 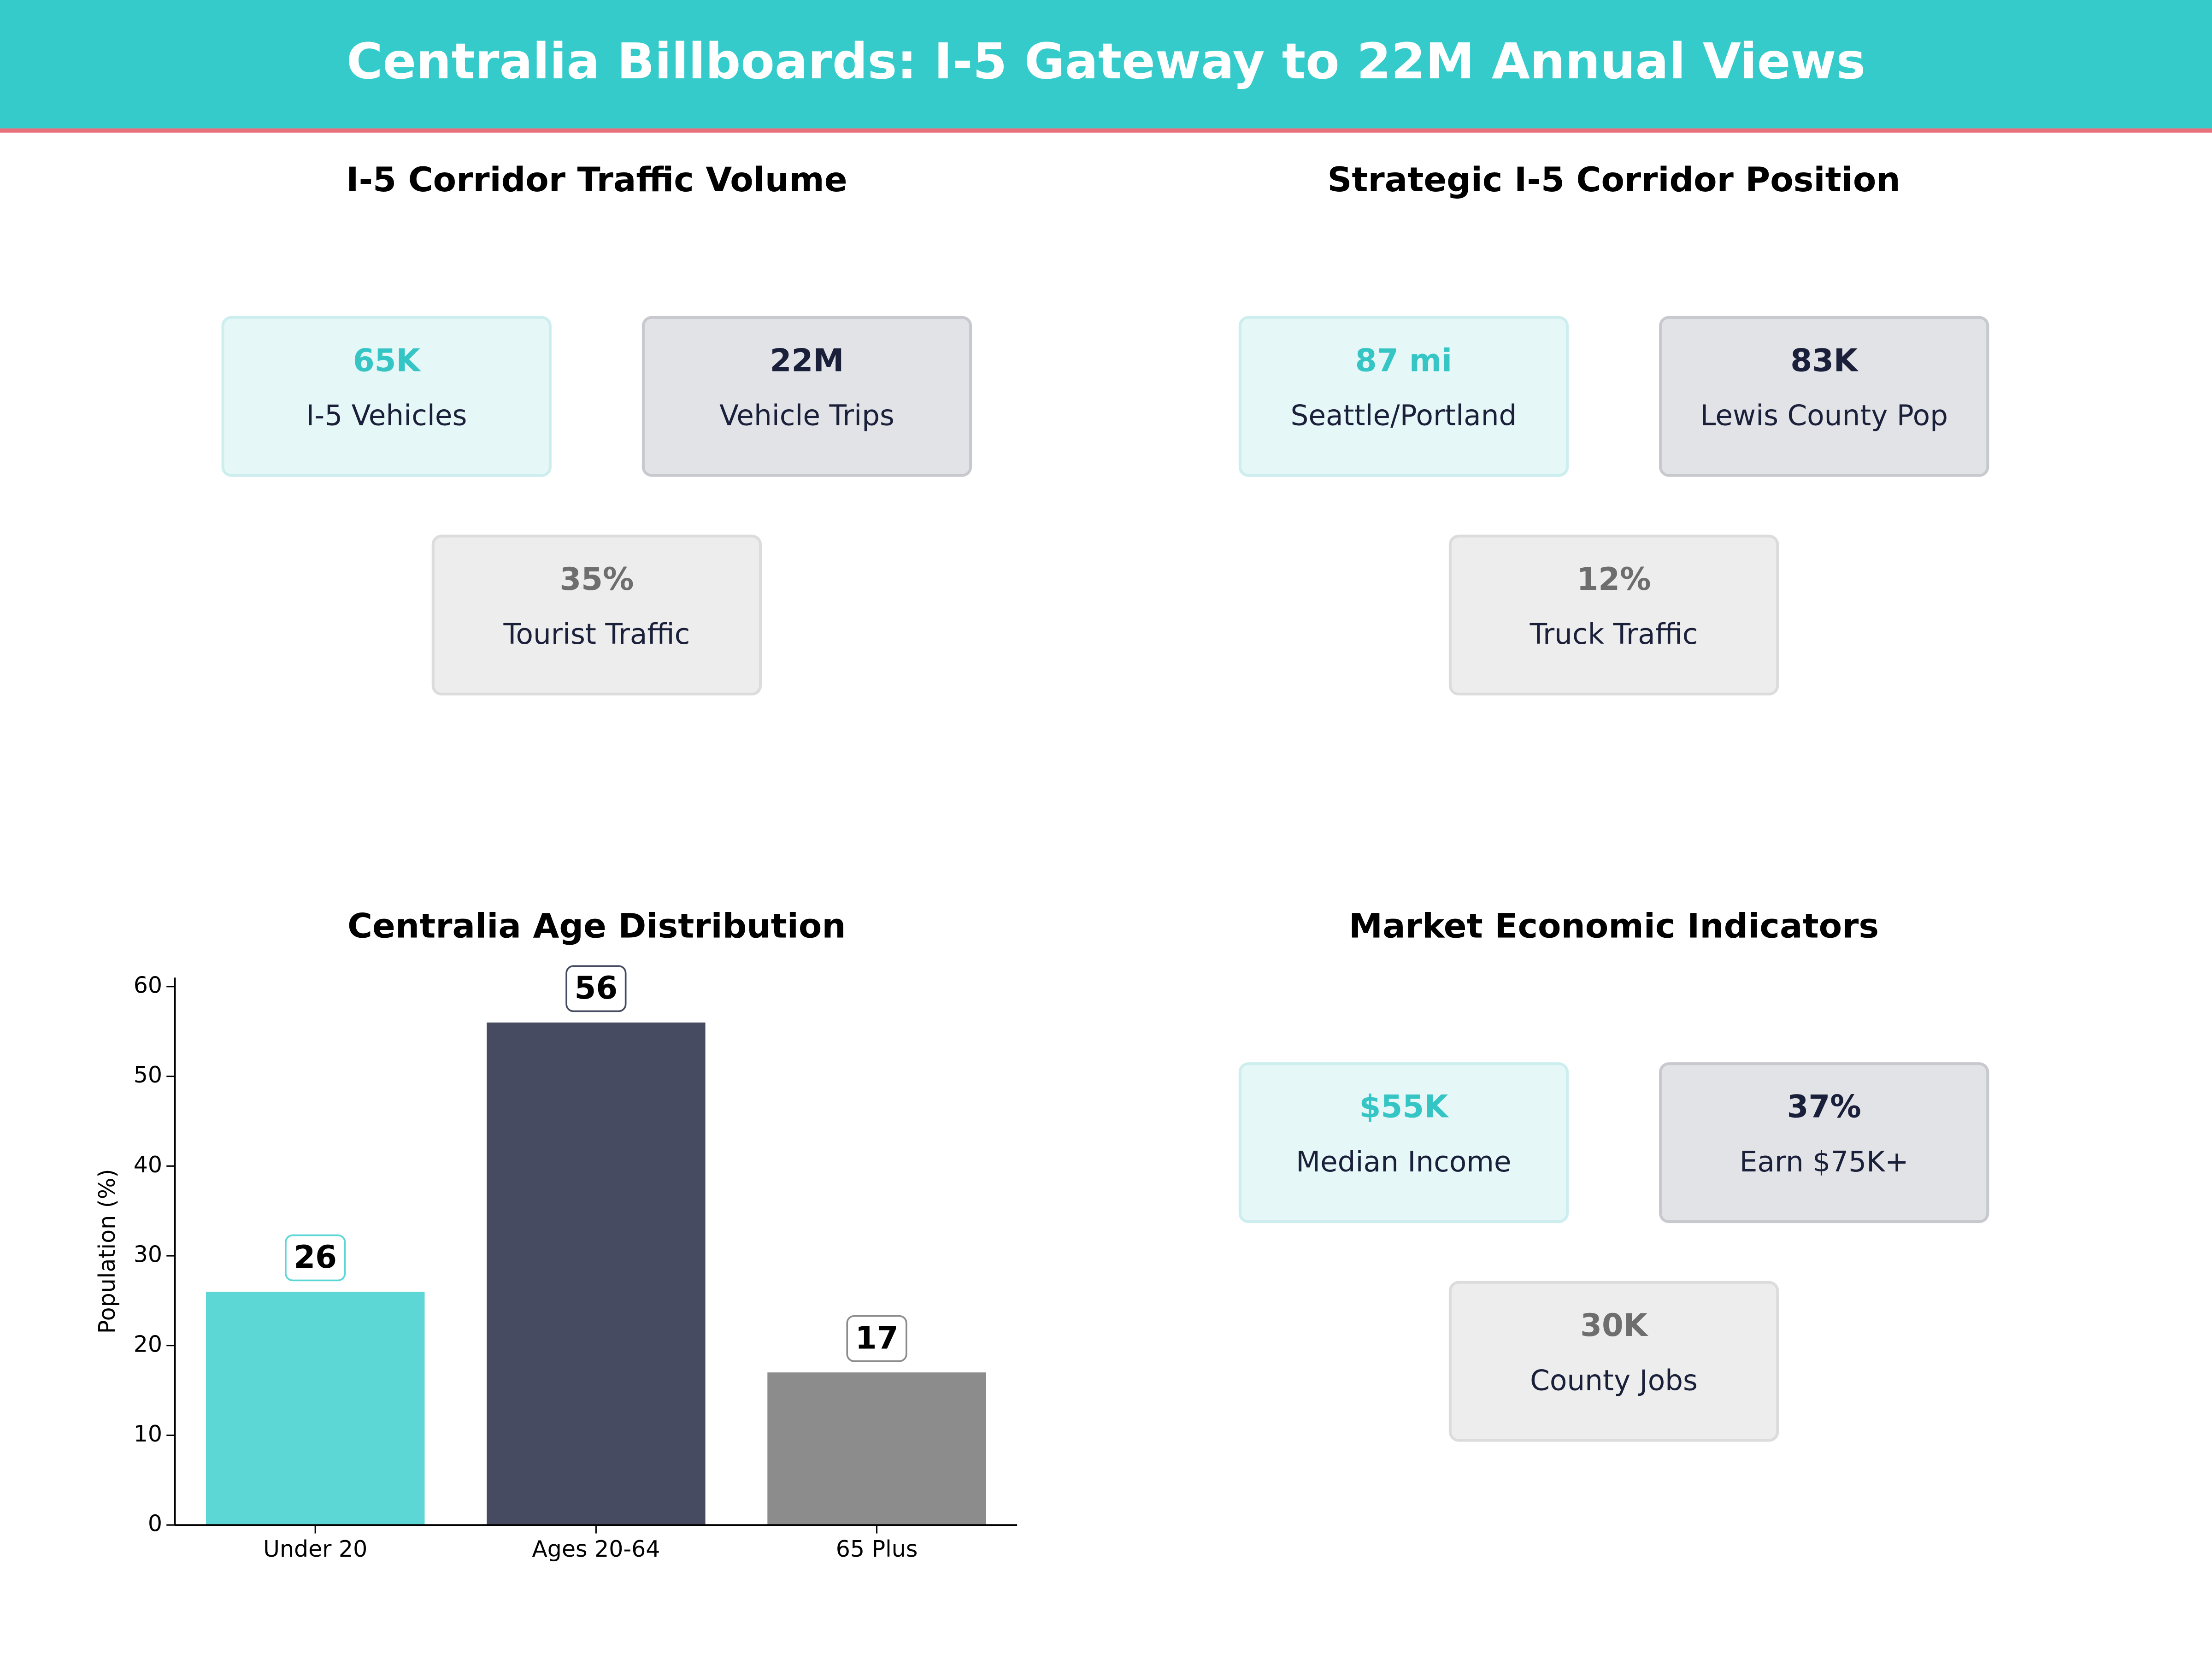 What do you see at coordinates (315, 1549) in the screenshot?
I see `x-tick-label: Under 20` at bounding box center [315, 1549].